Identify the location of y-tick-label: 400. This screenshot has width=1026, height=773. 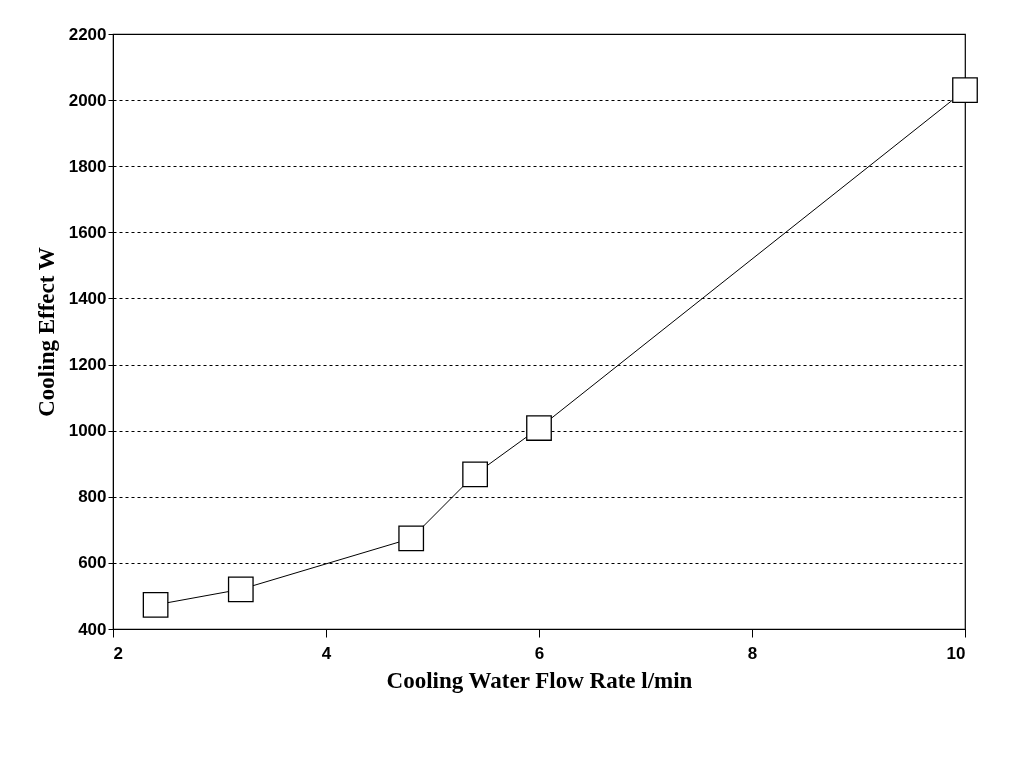
(92, 629).